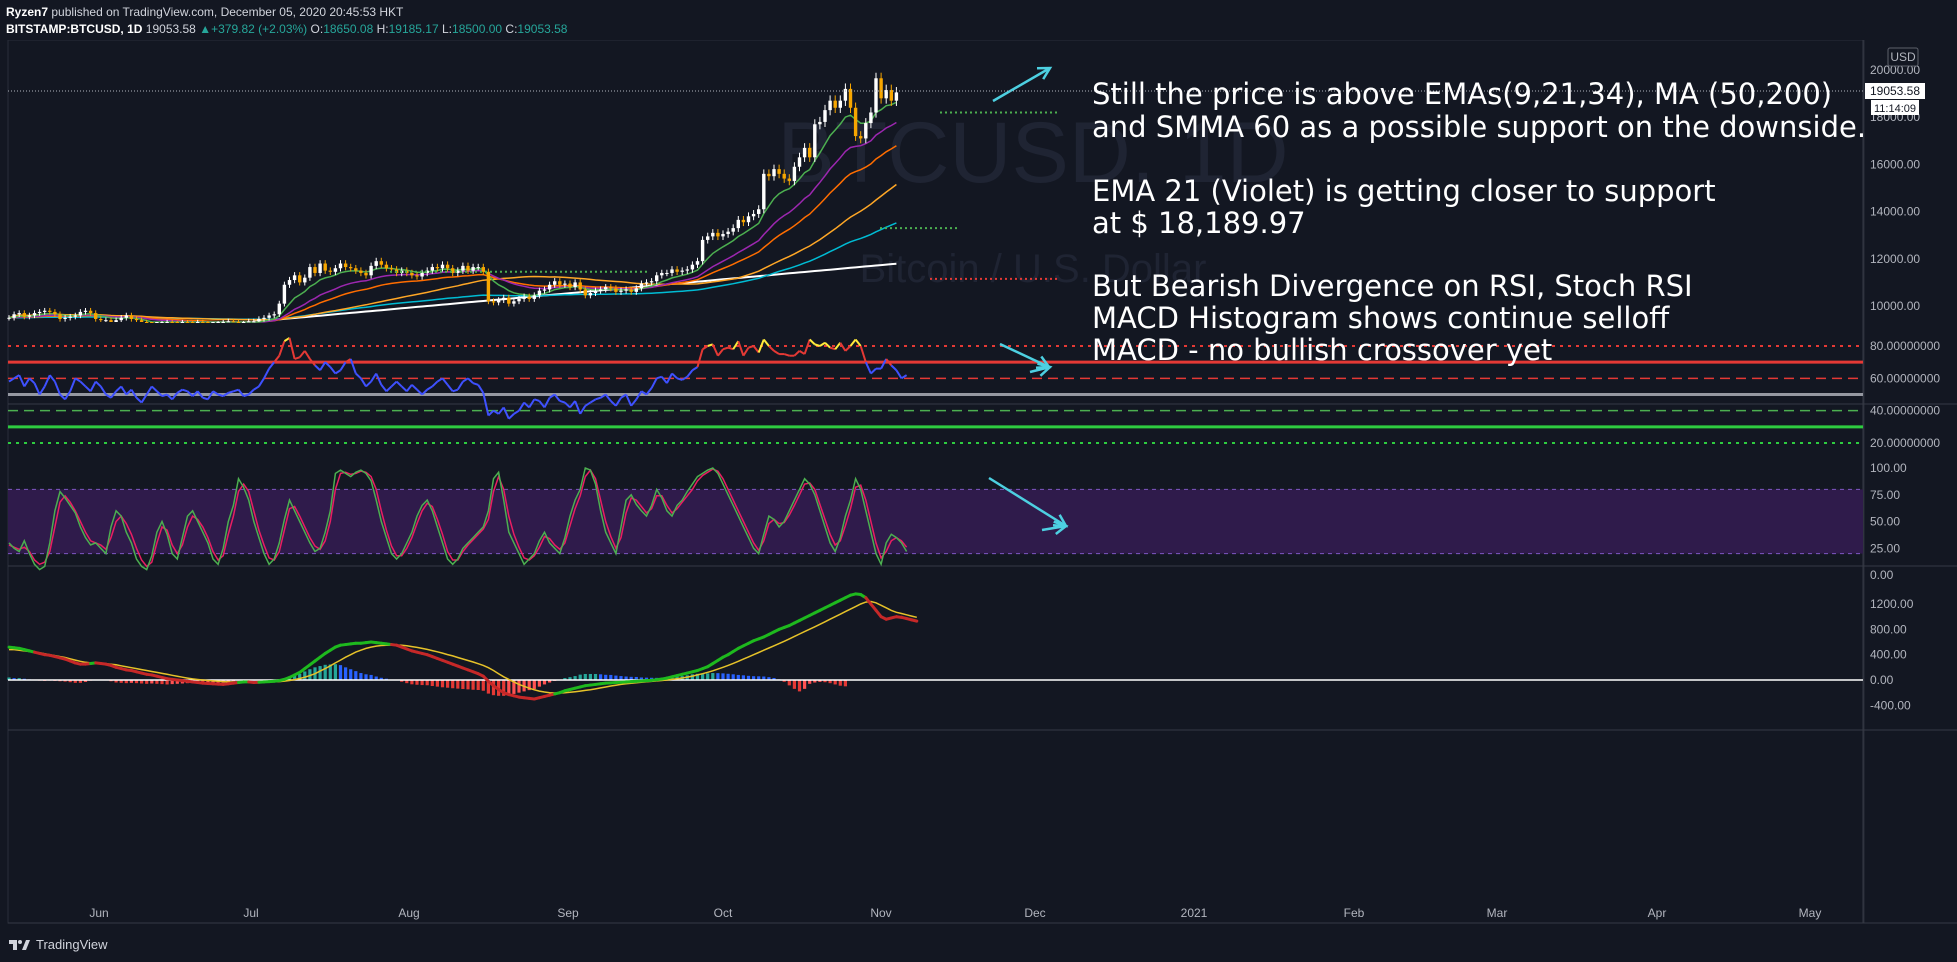 This screenshot has height=962, width=1957. Describe the element at coordinates (447, 29) in the screenshot. I see `low-label: L:` at that location.